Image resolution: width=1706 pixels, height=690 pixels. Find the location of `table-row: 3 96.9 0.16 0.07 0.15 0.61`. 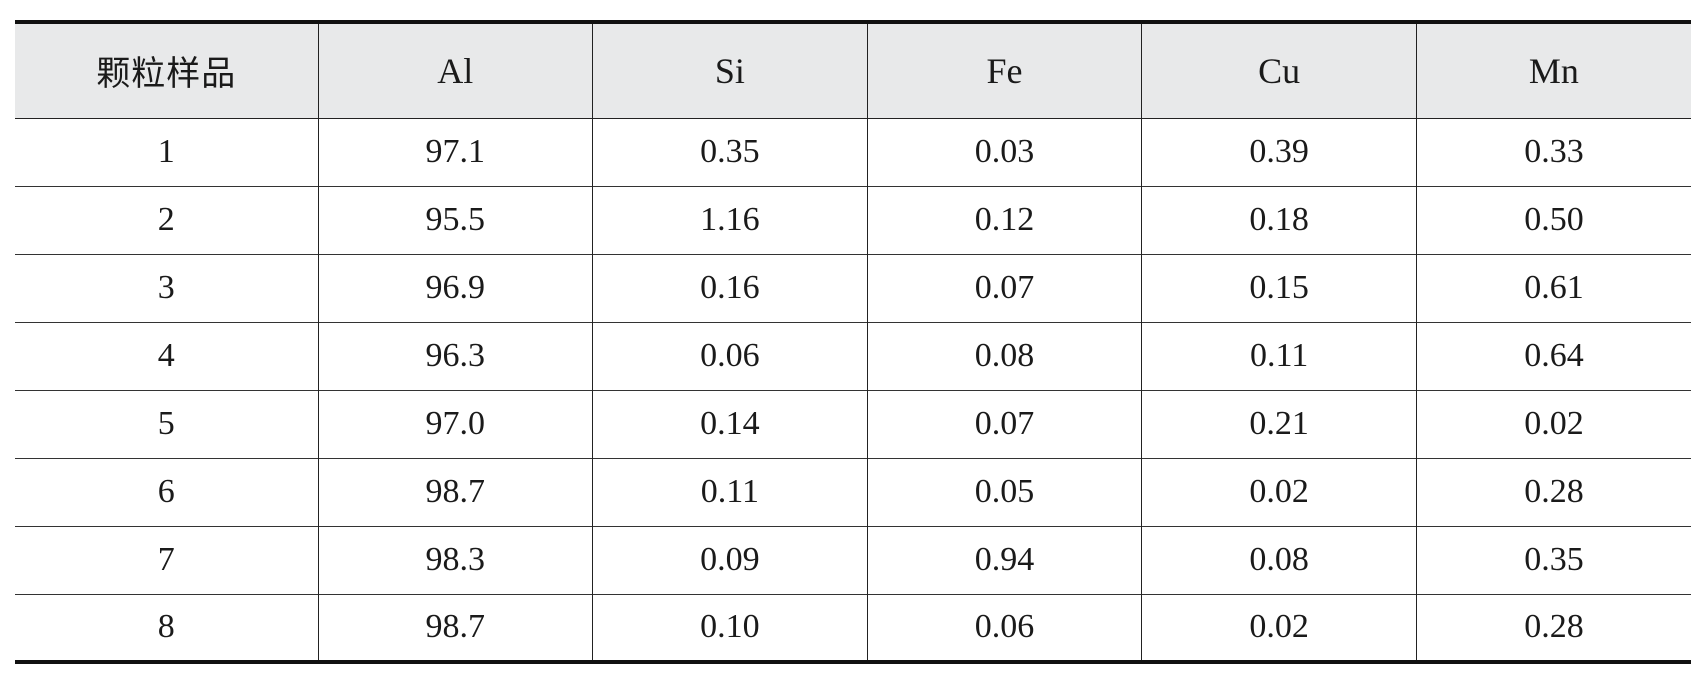

table-row: 3 96.9 0.16 0.07 0.15 0.61 is located at coordinates (853, 288).